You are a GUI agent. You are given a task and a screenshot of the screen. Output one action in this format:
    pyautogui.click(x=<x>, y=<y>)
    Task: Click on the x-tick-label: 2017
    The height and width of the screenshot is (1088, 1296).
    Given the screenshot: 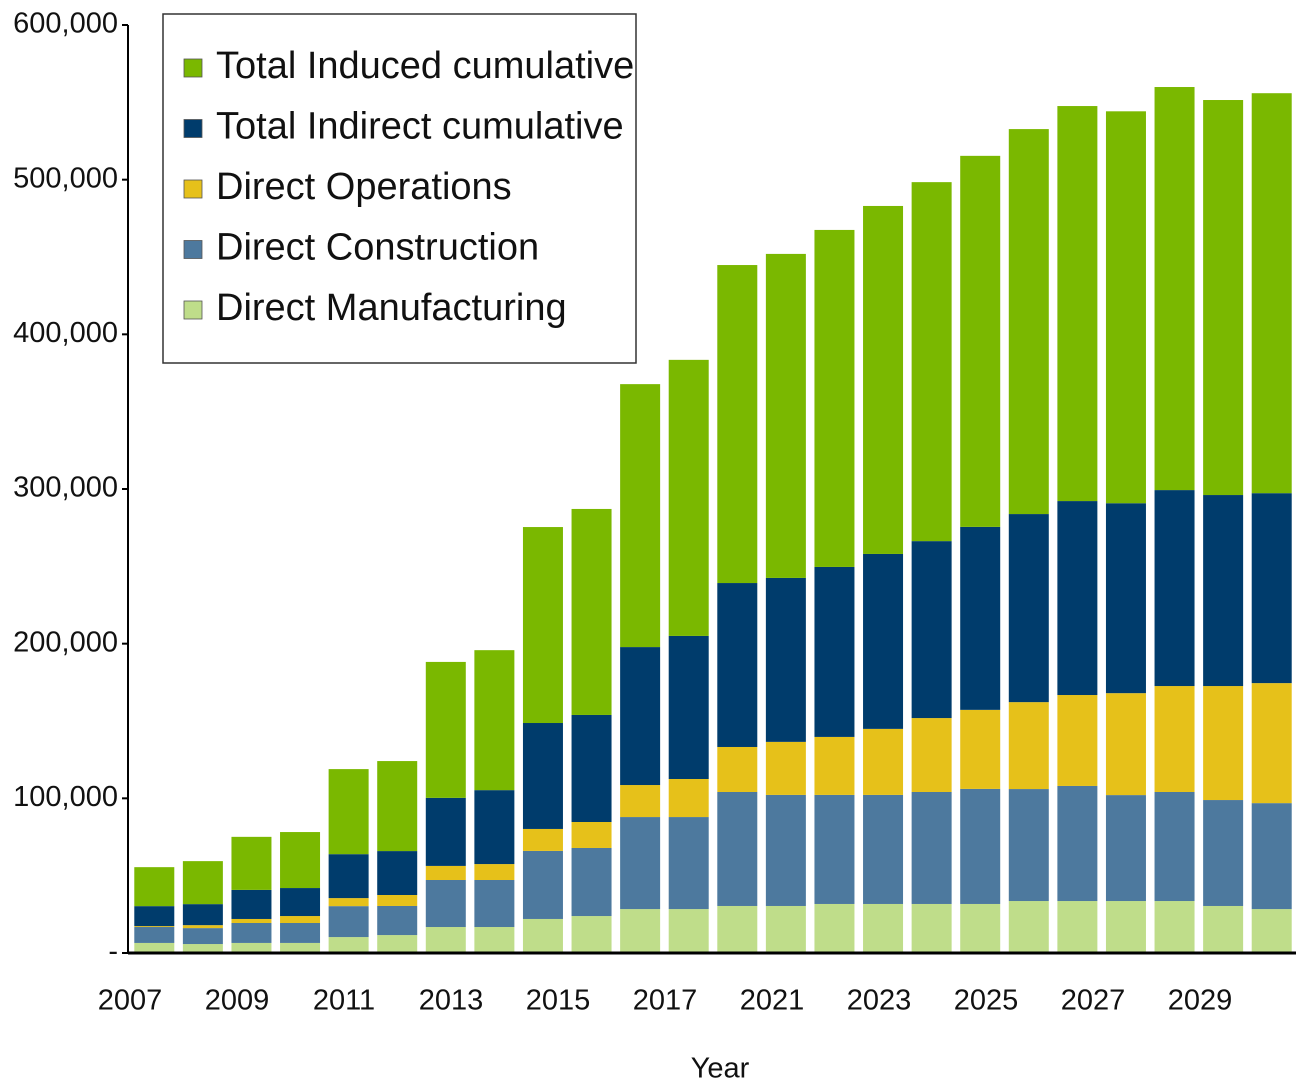 What is the action you would take?
    pyautogui.click(x=665, y=1001)
    